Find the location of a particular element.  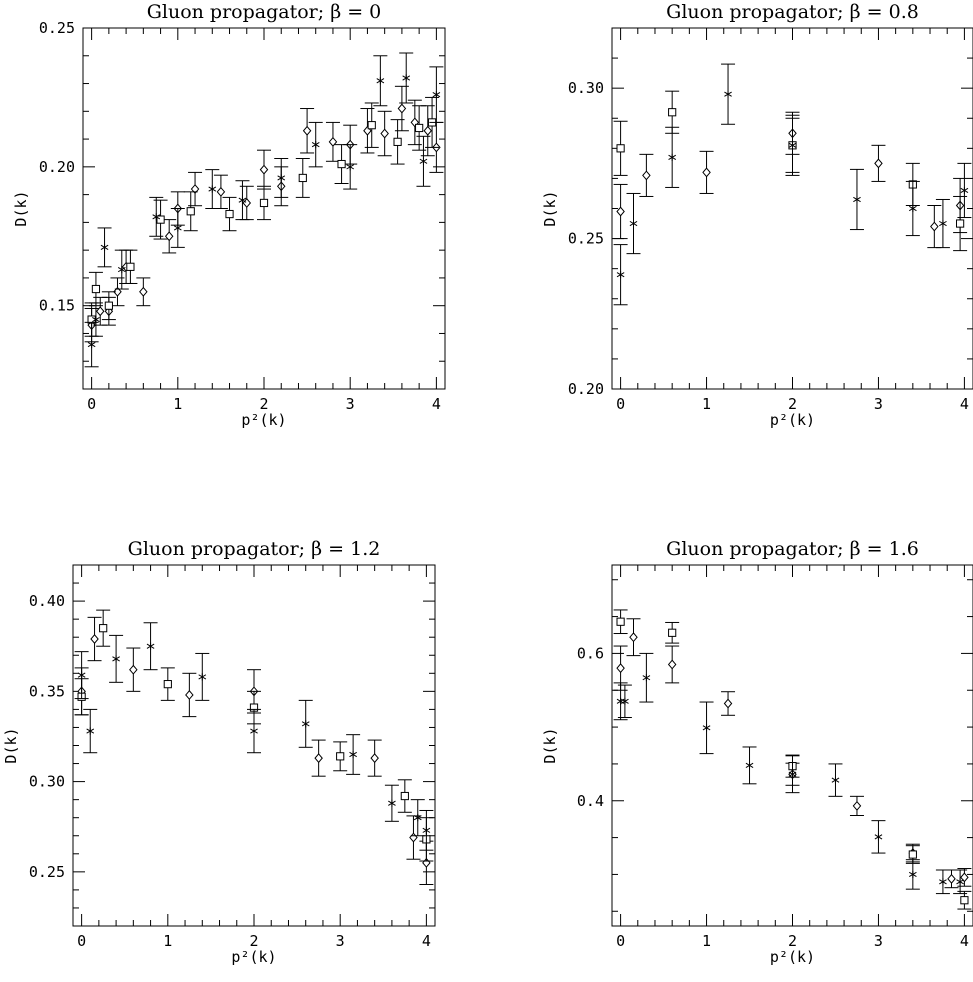

series-diamond is located at coordinates (792, 753).